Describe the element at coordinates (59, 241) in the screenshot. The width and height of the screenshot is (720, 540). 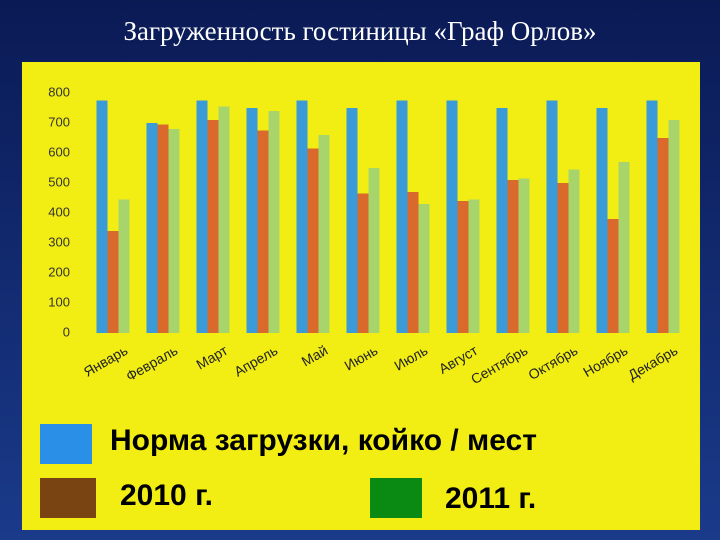
I see `y-tick-label: 300` at that location.